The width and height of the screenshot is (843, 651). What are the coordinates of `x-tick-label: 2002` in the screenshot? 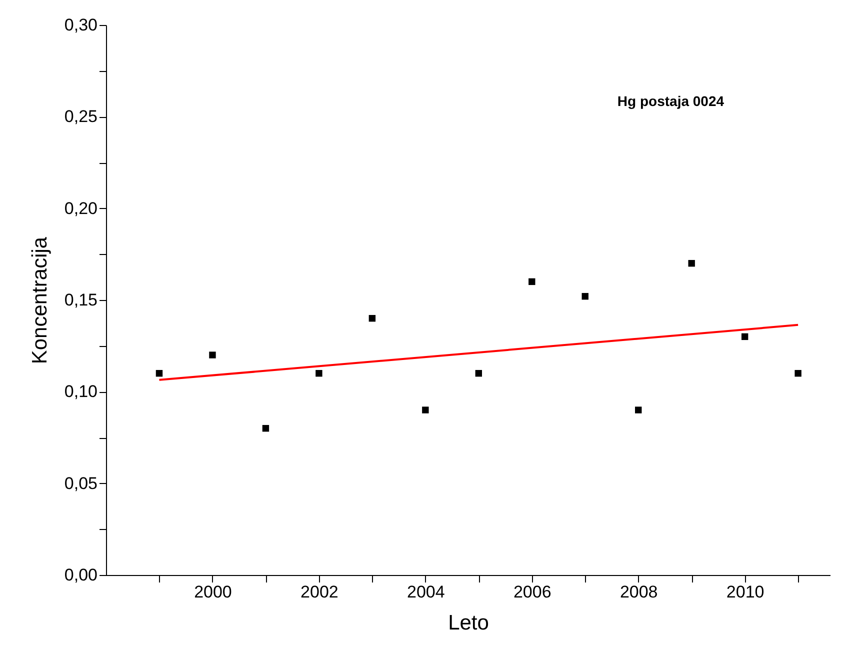 It's located at (319, 592).